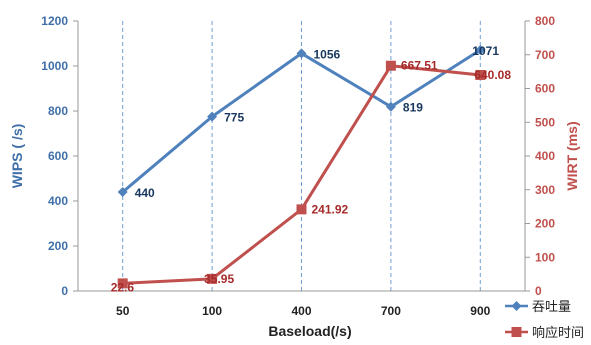 This screenshot has width=591, height=345. I want to click on y-right-tick-label-500: 500, so click(545, 122).